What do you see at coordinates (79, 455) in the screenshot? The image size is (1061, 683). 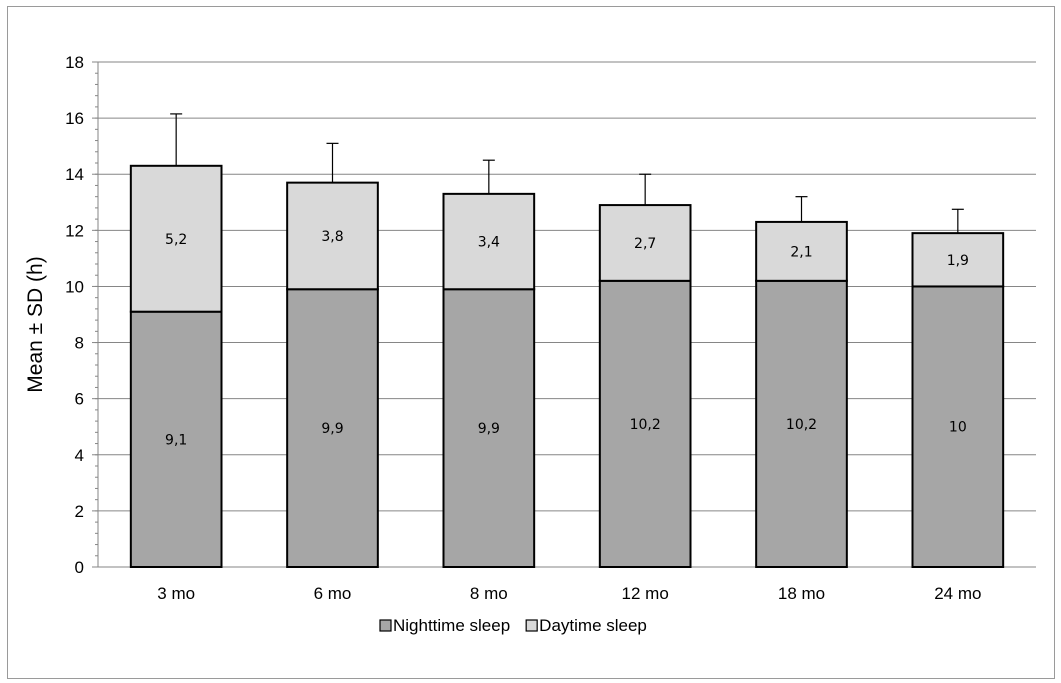 I see `y-tick-label: 4` at bounding box center [79, 455].